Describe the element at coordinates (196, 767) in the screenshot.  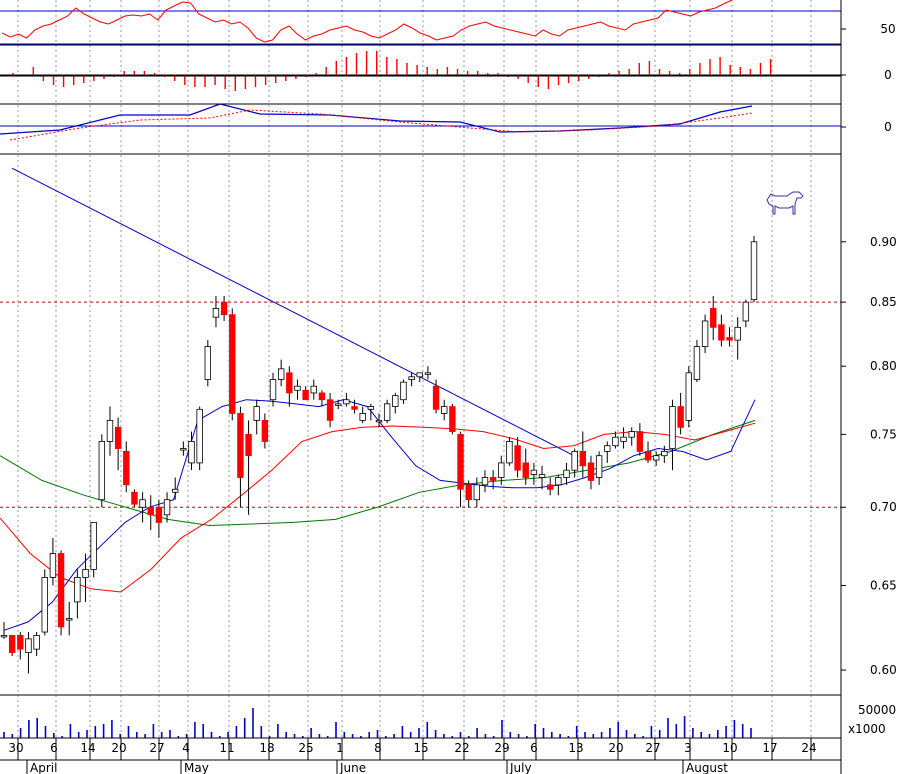
I see `month-label: May` at that location.